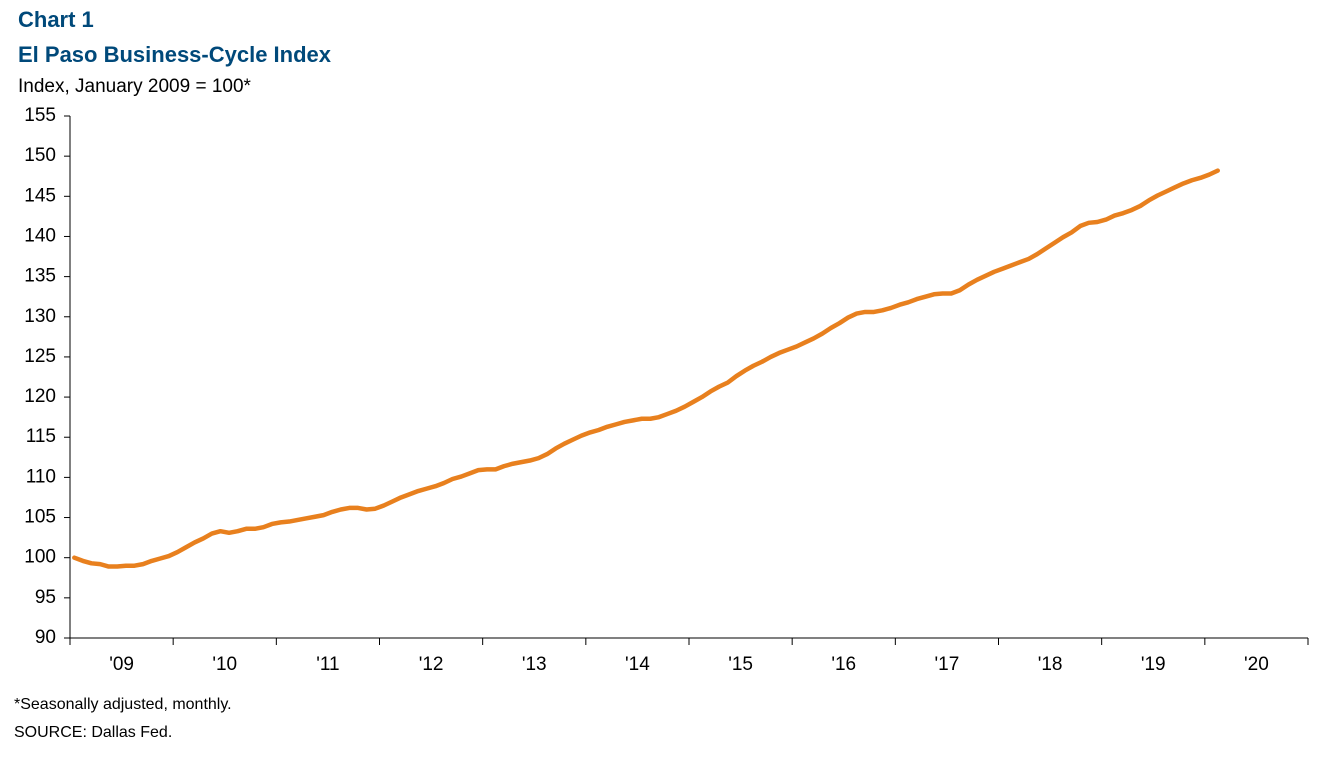 Image resolution: width=1343 pixels, height=760 pixels. I want to click on y-tick-label: 135, so click(40, 276).